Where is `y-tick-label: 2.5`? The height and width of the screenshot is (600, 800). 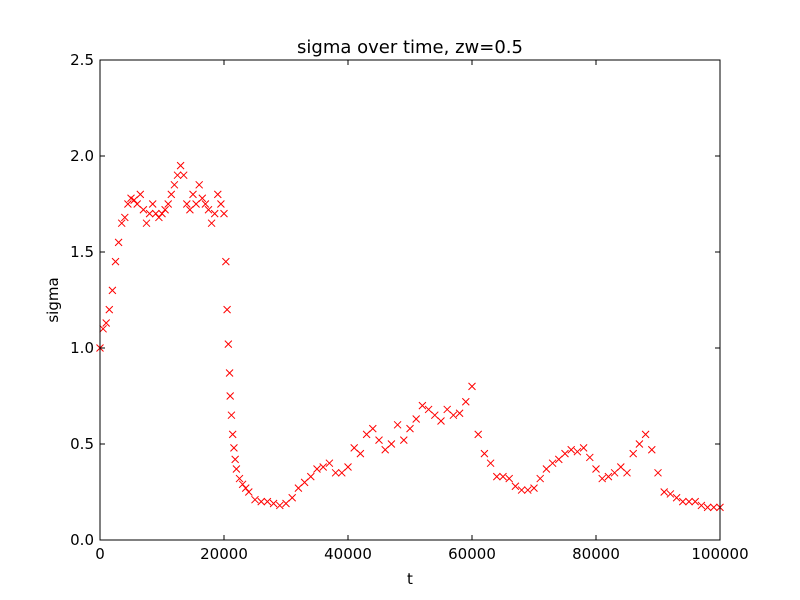
y-tick-label: 2.5 is located at coordinates (82, 60).